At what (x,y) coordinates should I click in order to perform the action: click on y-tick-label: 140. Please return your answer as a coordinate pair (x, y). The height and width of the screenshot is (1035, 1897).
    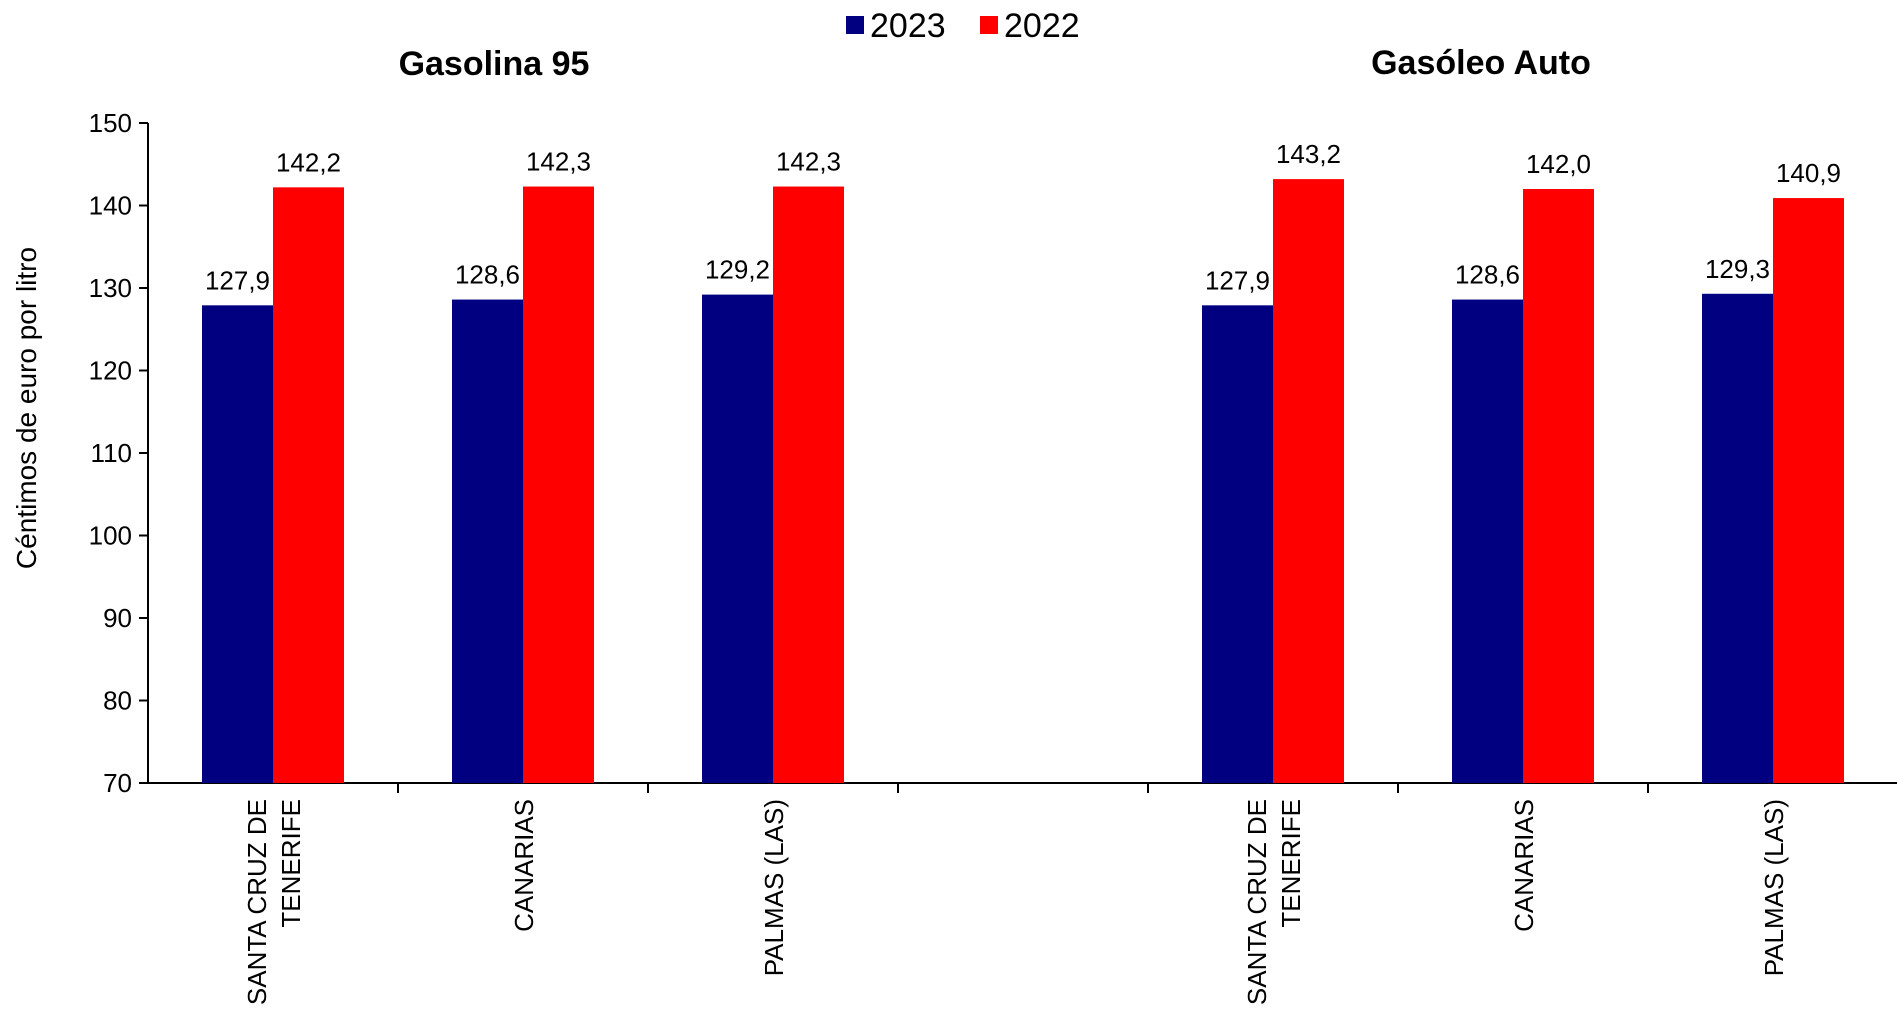
    Looking at the image, I should click on (110, 206).